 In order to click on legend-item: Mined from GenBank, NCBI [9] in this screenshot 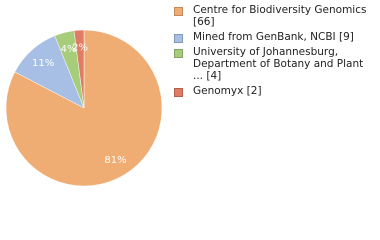, I will do `click(274, 37)`.